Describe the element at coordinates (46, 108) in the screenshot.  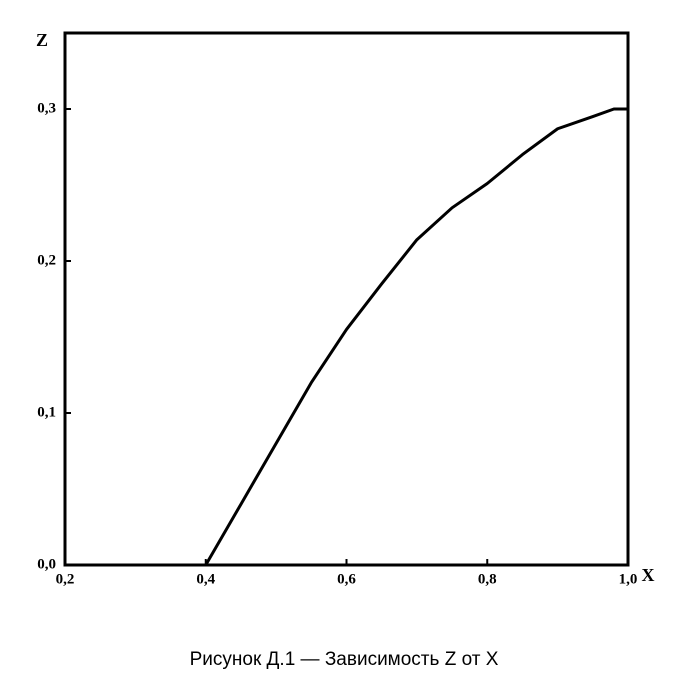
I see `y-tick-label: 0,3` at that location.